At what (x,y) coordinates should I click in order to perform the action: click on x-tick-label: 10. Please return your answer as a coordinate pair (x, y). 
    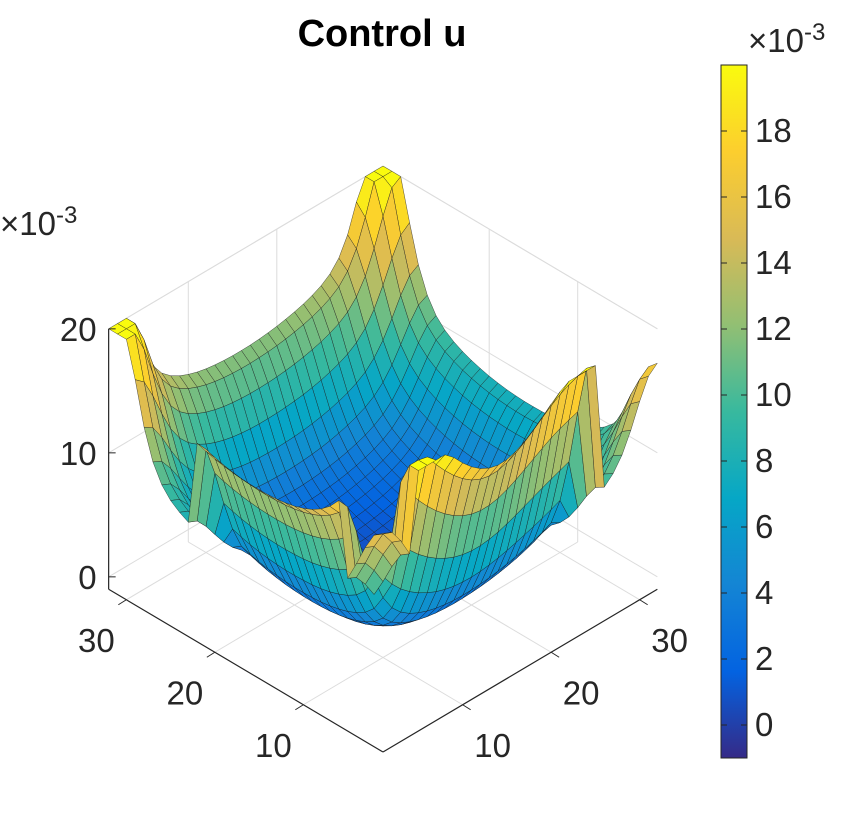
    Looking at the image, I should click on (492, 745).